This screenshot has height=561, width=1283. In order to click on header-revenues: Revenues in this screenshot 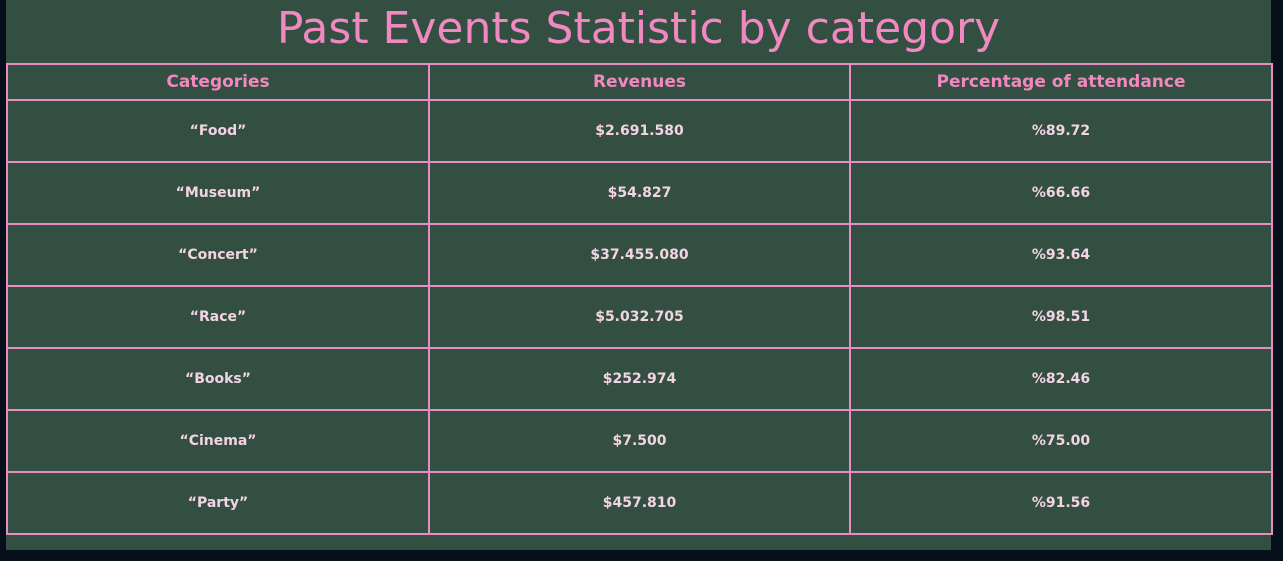, I will do `click(639, 82)`.